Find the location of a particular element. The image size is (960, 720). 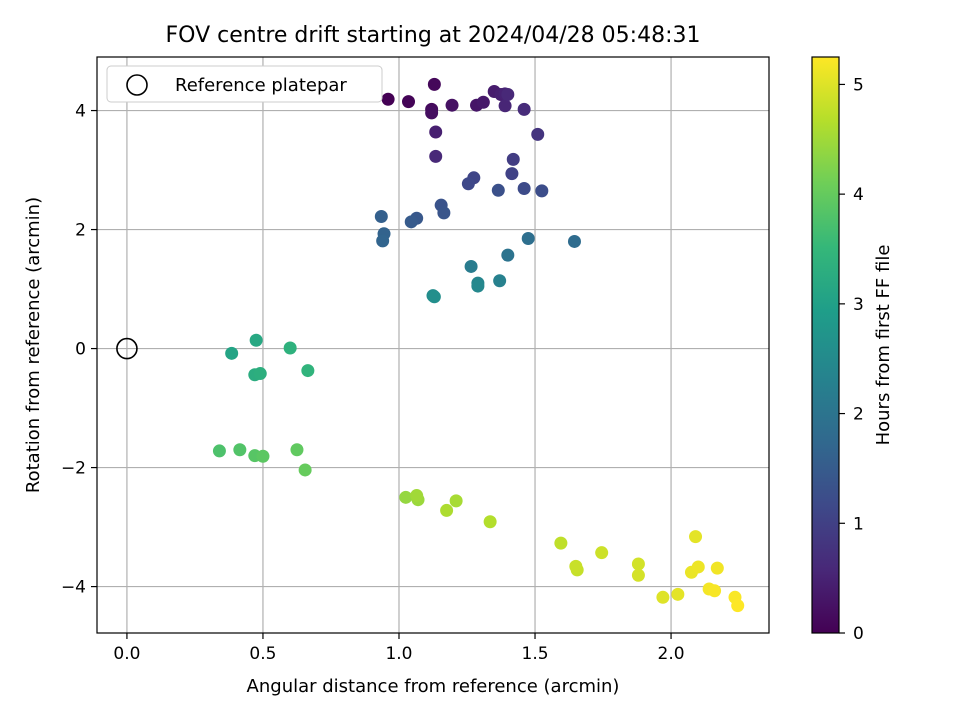

y-tick-label: 2 is located at coordinates (80, 231).